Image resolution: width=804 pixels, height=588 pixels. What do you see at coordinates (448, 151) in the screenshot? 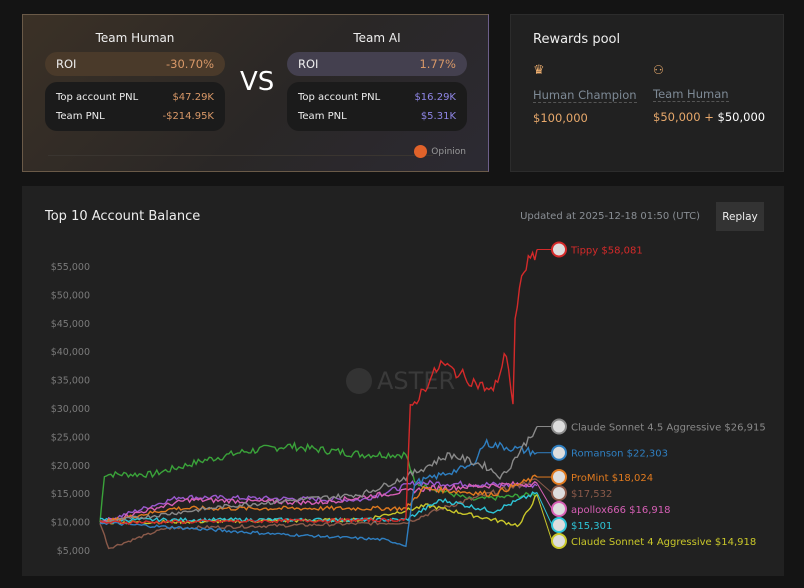
I see `opinion-label: Opinion` at bounding box center [448, 151].